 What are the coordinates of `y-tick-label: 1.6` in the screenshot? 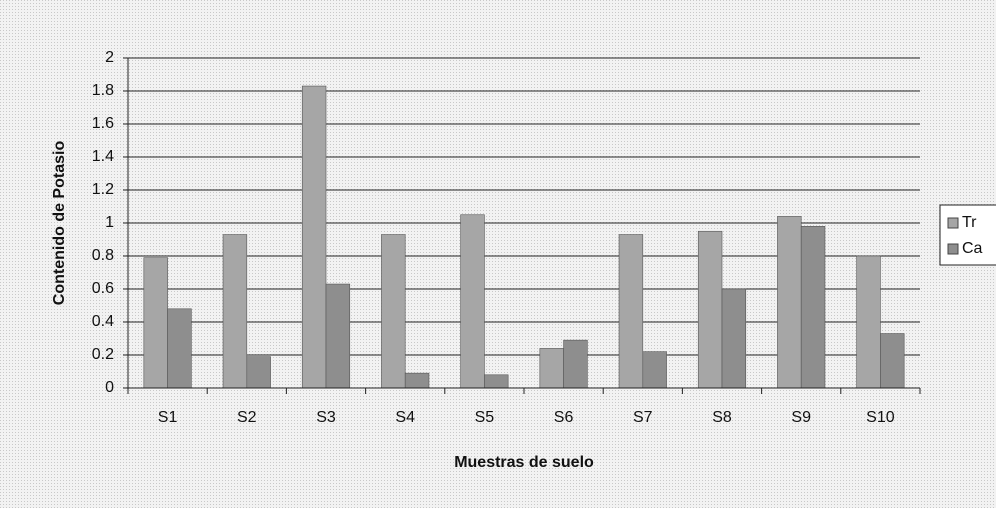 It's located at (103, 123).